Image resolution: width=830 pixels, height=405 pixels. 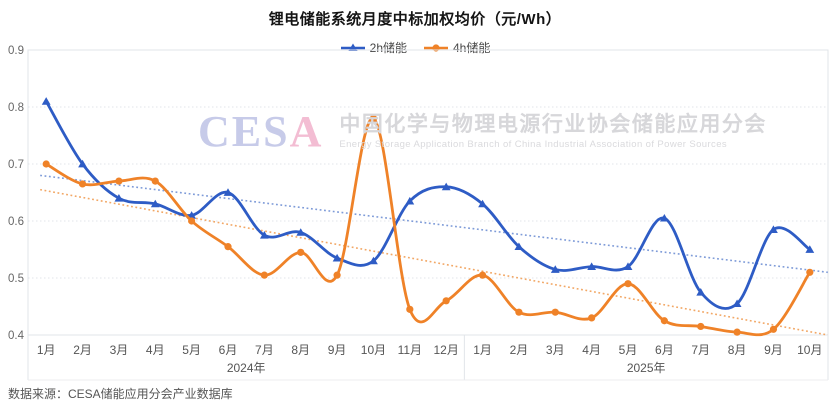 I want to click on x-axis-year-label: 2024年, so click(x=246, y=368).